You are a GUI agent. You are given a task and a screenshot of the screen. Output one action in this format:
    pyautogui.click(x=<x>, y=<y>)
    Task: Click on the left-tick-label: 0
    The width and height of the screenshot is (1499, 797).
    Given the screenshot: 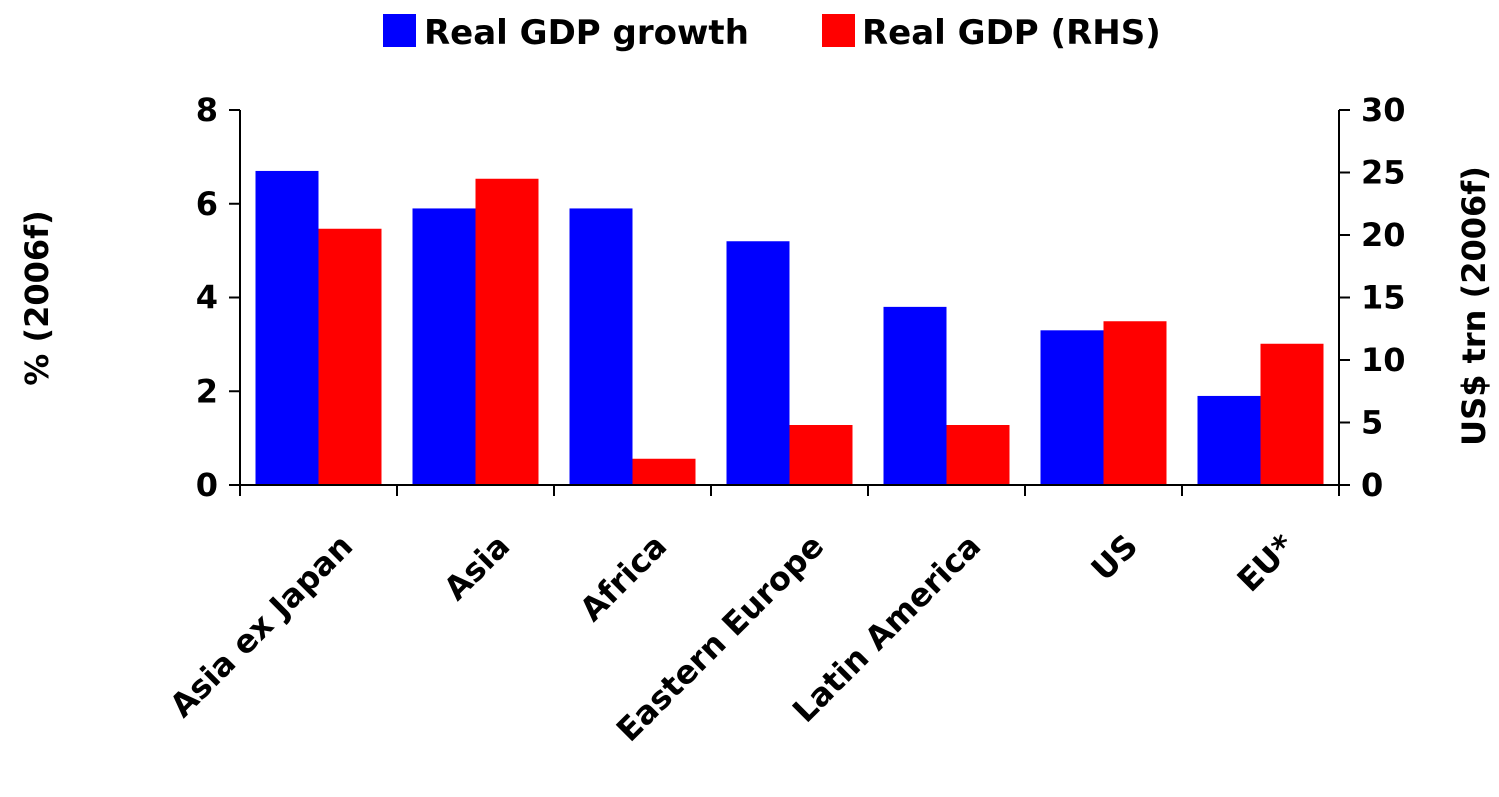 What is the action you would take?
    pyautogui.click(x=207, y=485)
    